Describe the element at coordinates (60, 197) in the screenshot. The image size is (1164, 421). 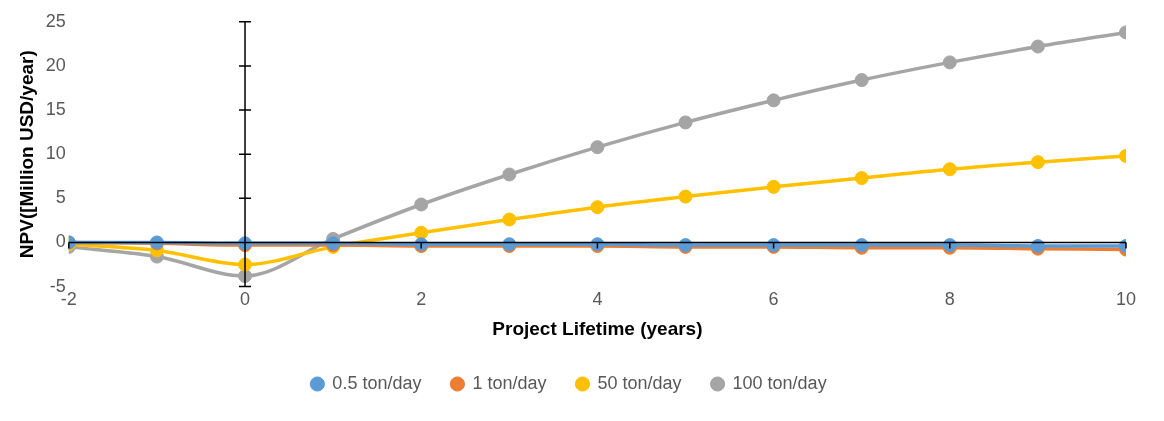
I see `y-tick-label: 5` at that location.